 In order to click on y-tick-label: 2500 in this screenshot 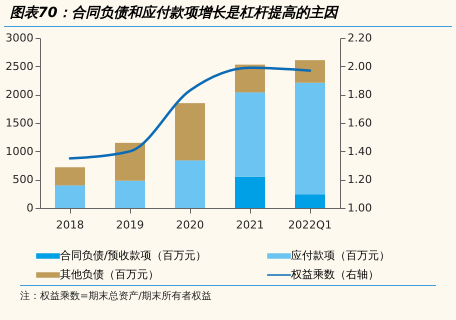, I will do `click(20, 66)`.